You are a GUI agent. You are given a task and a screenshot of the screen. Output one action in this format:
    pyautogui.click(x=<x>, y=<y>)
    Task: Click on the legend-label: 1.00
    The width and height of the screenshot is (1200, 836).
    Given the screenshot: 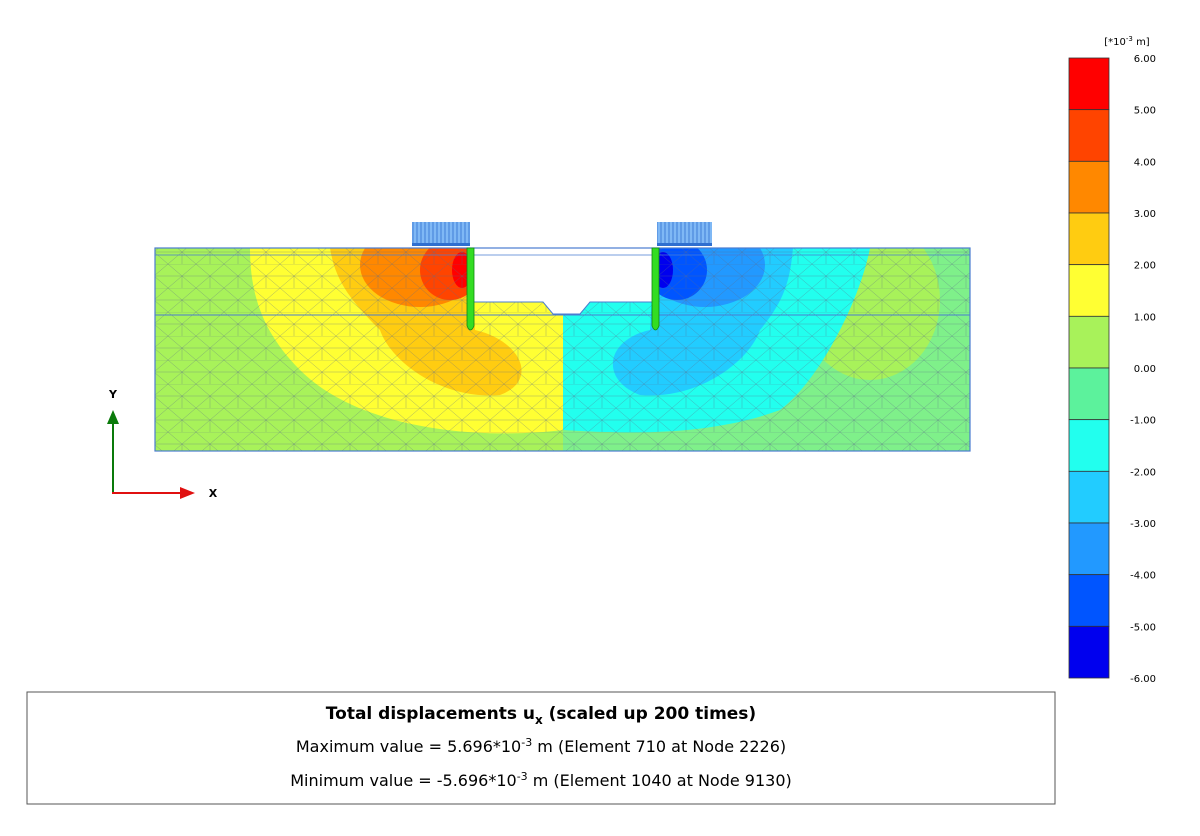 What is the action you would take?
    pyautogui.click(x=1145, y=317)
    